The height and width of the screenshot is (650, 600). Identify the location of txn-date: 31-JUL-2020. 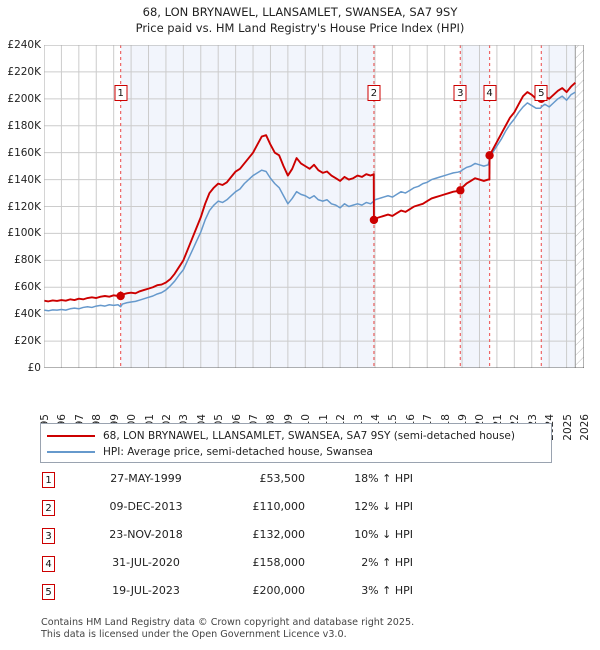
(146, 562).